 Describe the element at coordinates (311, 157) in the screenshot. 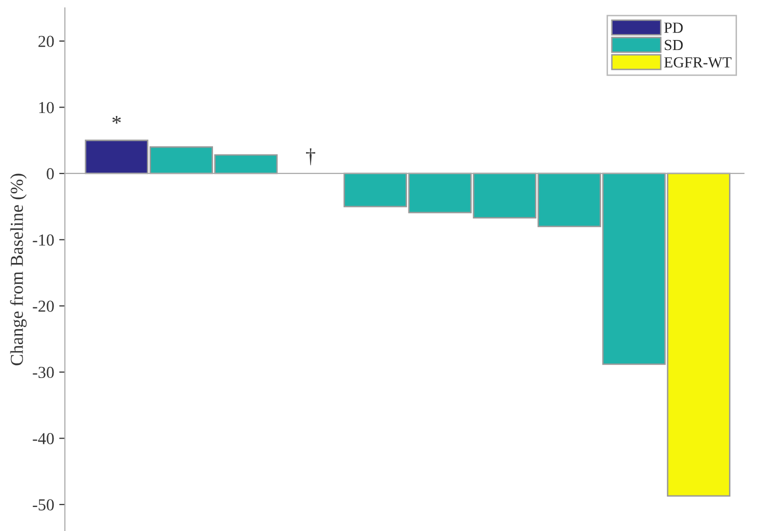

I see `annotation: †` at that location.